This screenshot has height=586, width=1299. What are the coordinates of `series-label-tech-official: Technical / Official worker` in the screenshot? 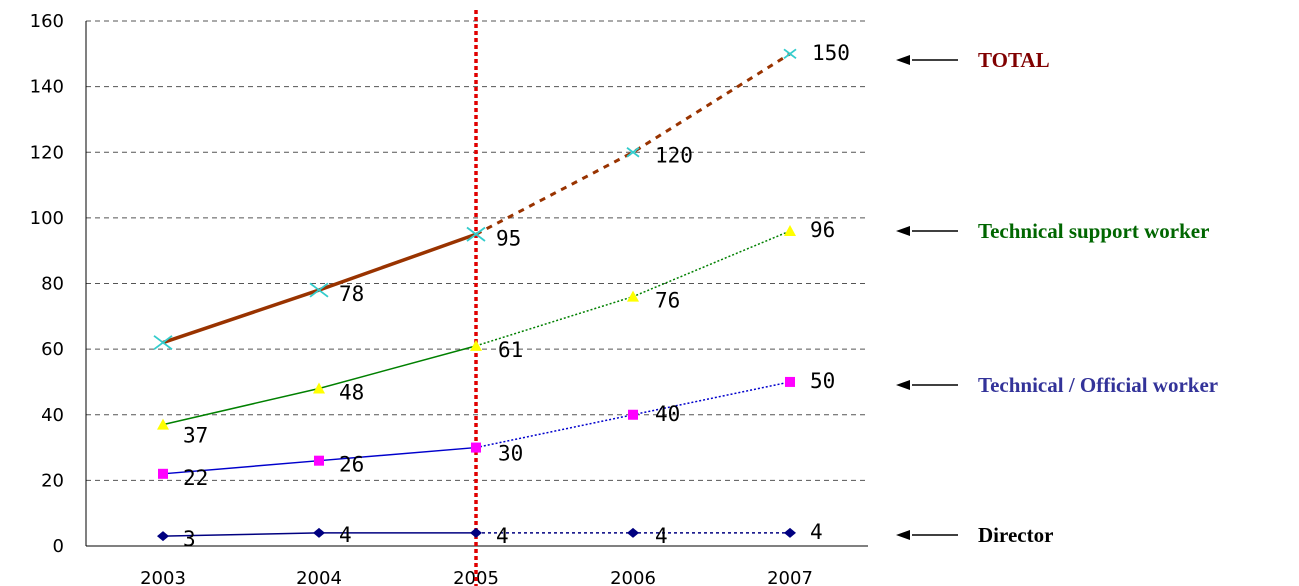 It's located at (1098, 385).